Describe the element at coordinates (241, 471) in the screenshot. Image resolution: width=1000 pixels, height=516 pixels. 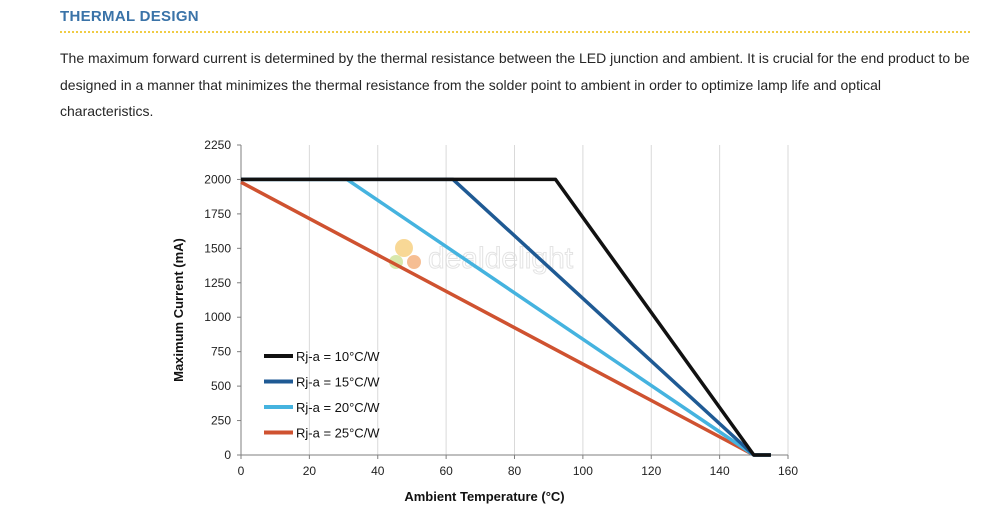
I see `x-tick-label: 0` at that location.